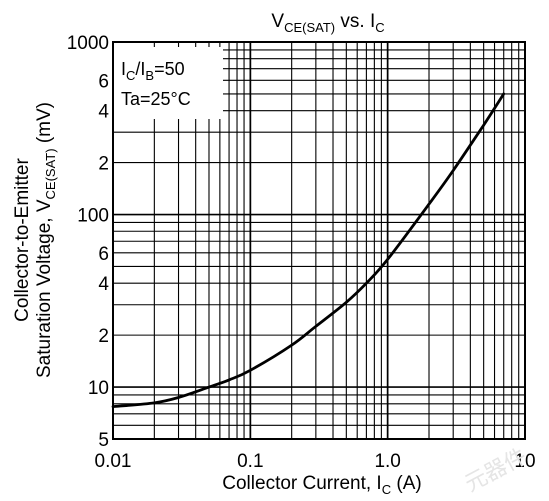 The image size is (549, 501). What do you see at coordinates (88, 242) in the screenshot?
I see `y-tick-labels: 1000 6 4 2 100 6 4 2 10 5` at bounding box center [88, 242].